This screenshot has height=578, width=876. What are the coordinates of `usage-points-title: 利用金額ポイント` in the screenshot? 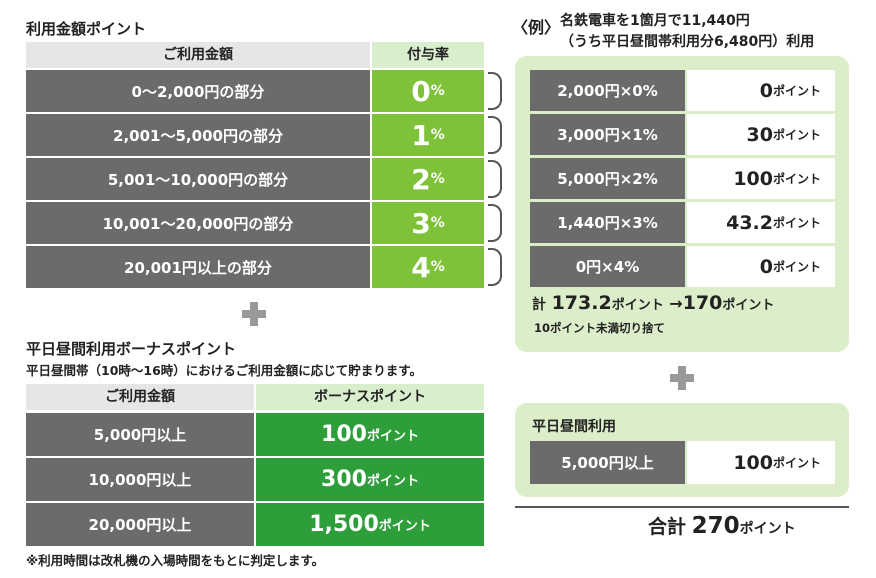 It's located at (86, 29).